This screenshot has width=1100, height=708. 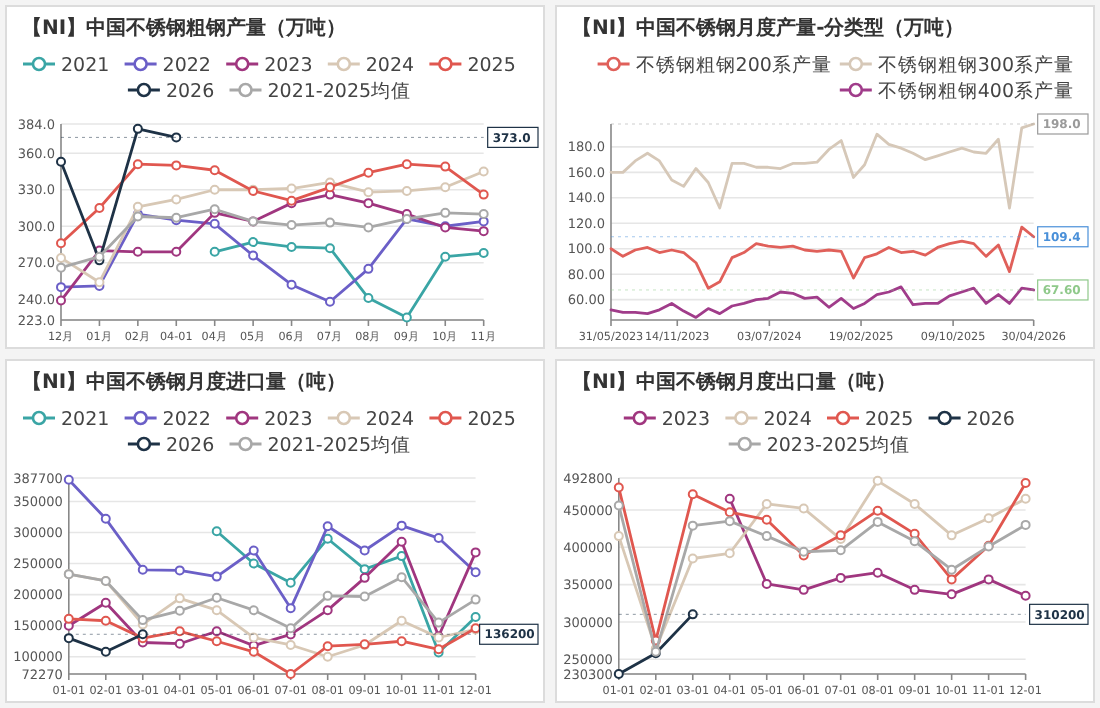 I want to click on legend-label: 2023-2025均值, so click(x=838, y=444).